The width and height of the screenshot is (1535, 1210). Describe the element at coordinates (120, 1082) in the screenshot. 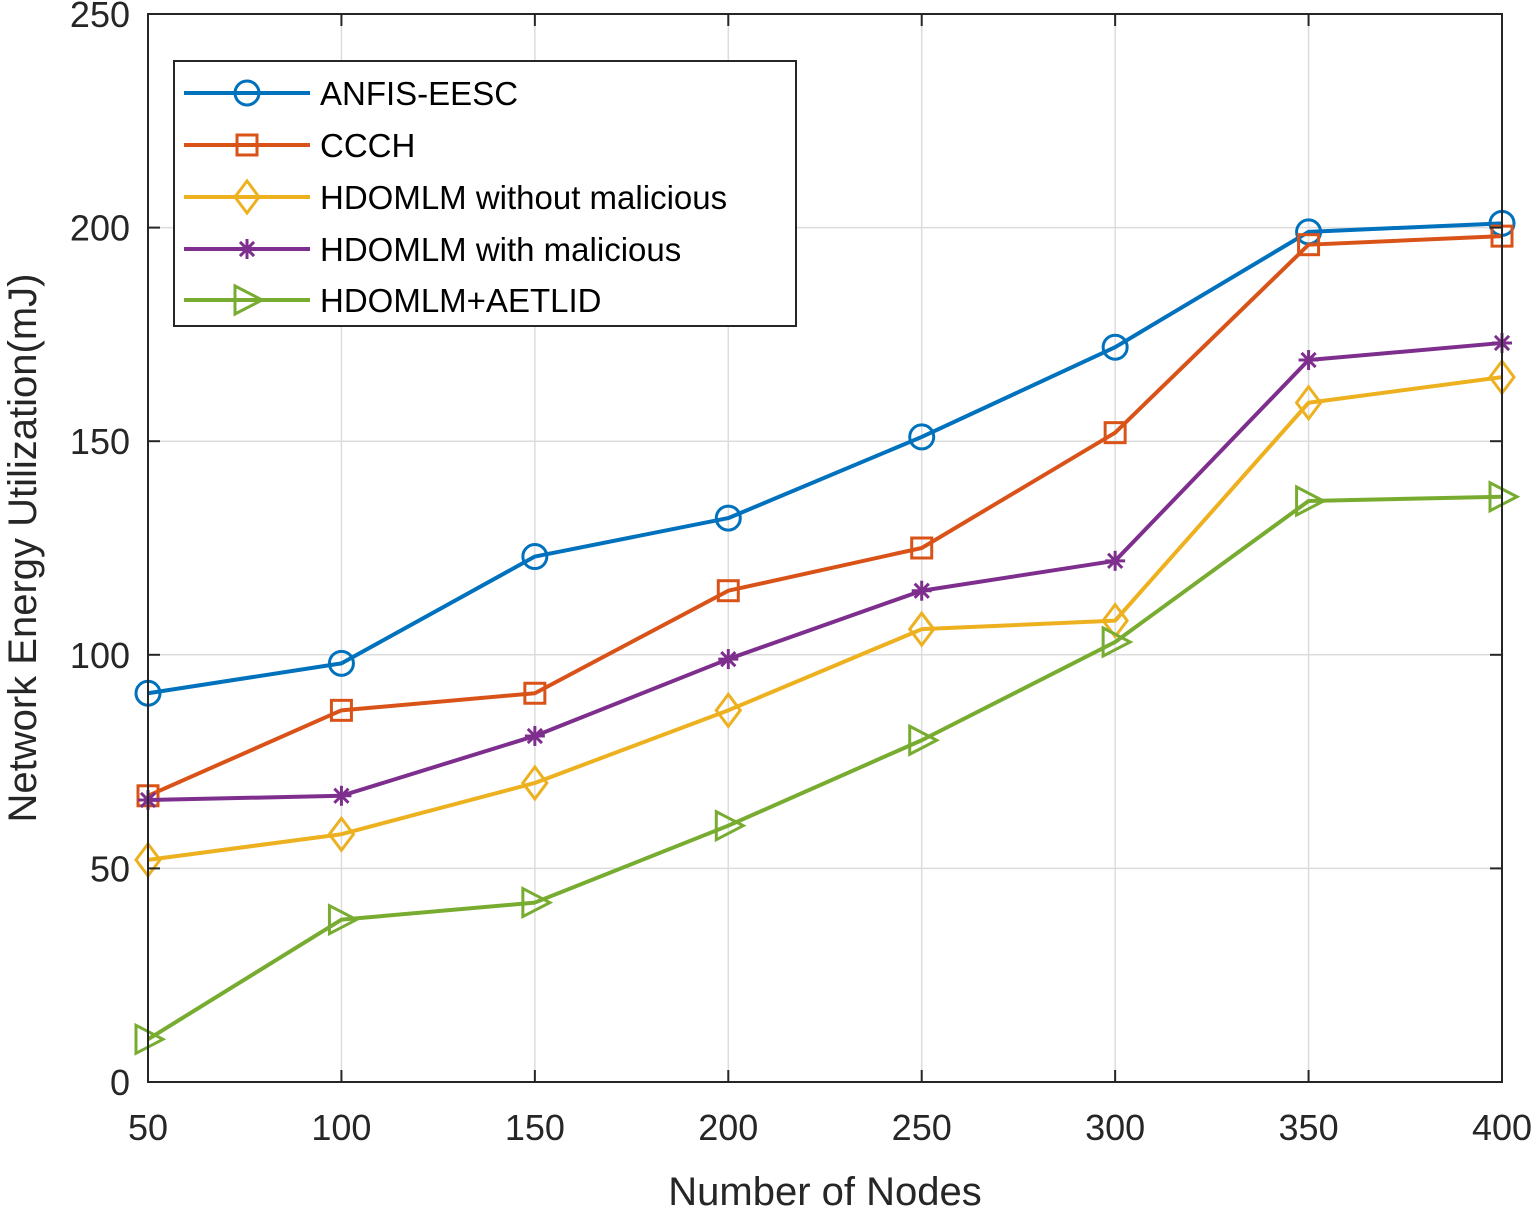

I see `y-tick-label: 0` at that location.